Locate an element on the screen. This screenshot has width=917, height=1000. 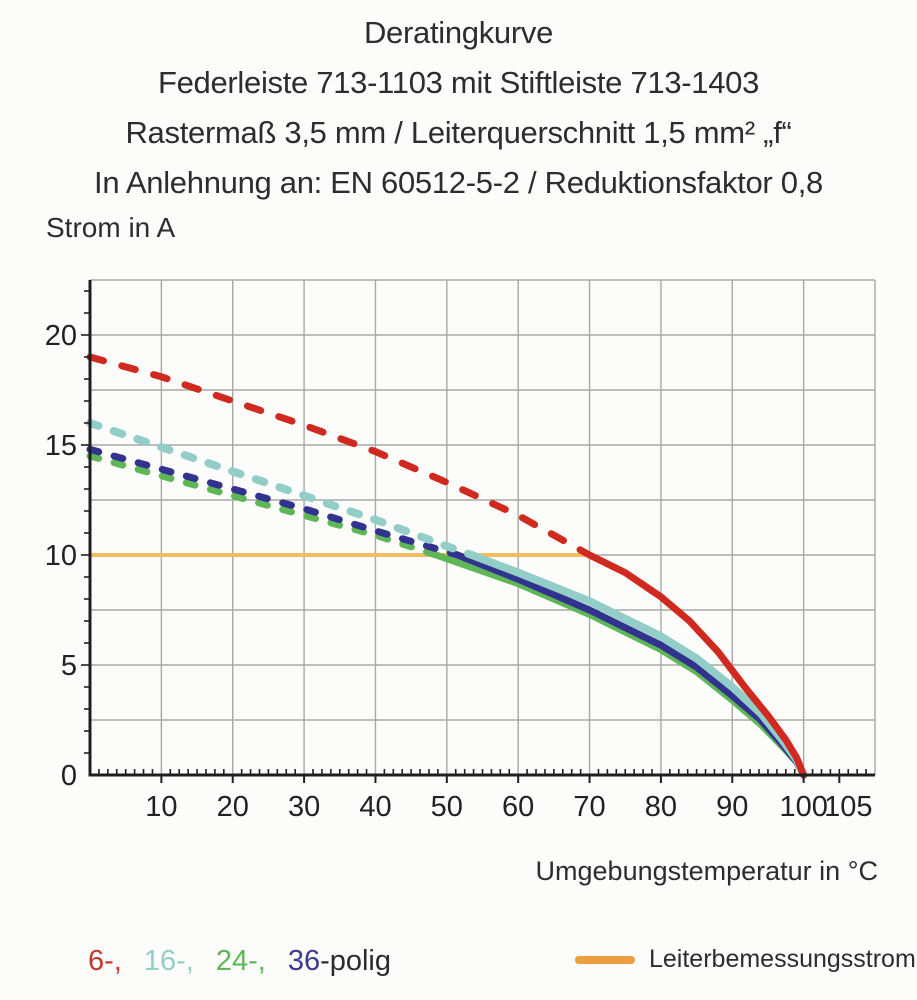
y-tick-label: 10 is located at coordinates (61, 556).